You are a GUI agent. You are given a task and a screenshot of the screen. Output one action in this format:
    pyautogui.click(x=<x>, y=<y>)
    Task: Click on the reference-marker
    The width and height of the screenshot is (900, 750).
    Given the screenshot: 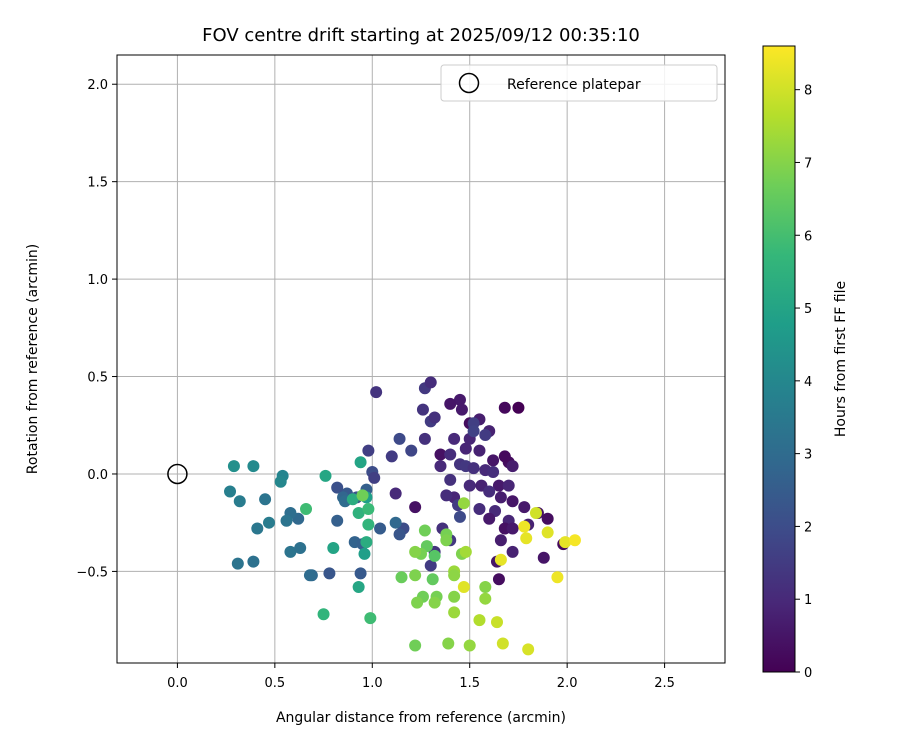 What is the action you would take?
    pyautogui.click(x=177, y=474)
    